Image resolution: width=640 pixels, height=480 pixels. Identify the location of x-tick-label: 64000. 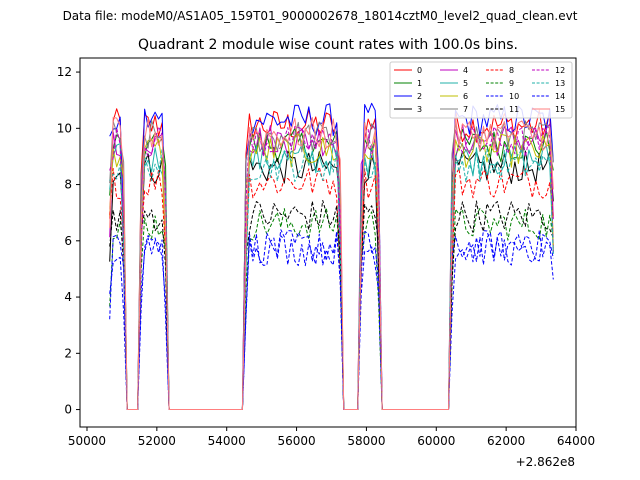
(576, 441).